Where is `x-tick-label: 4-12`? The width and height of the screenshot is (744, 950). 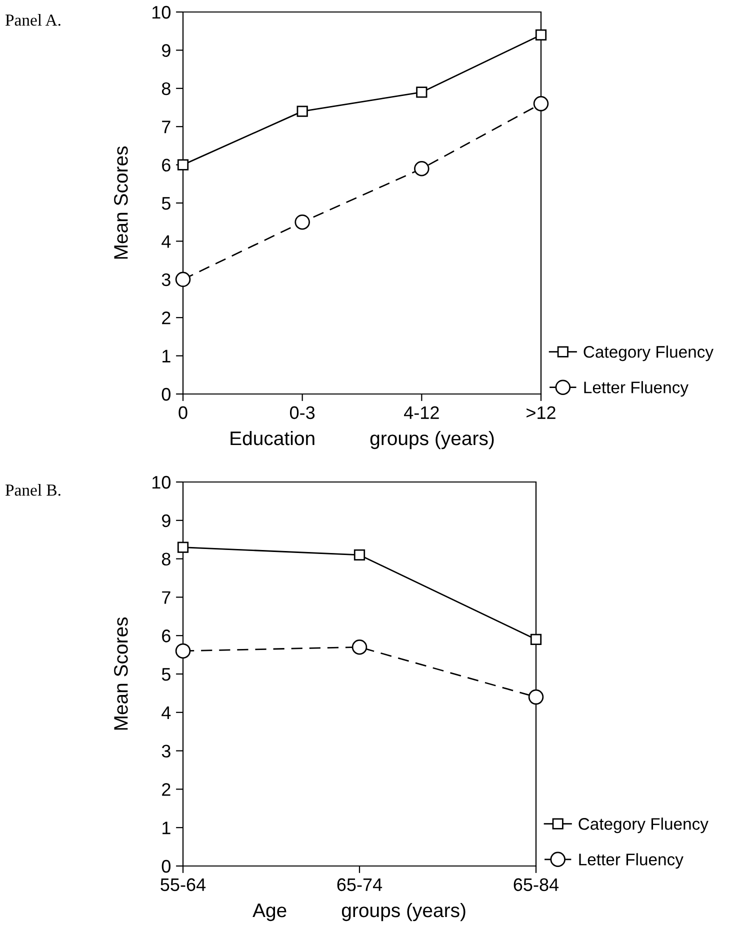
x-tick-label: 4-12 is located at coordinates (421, 412).